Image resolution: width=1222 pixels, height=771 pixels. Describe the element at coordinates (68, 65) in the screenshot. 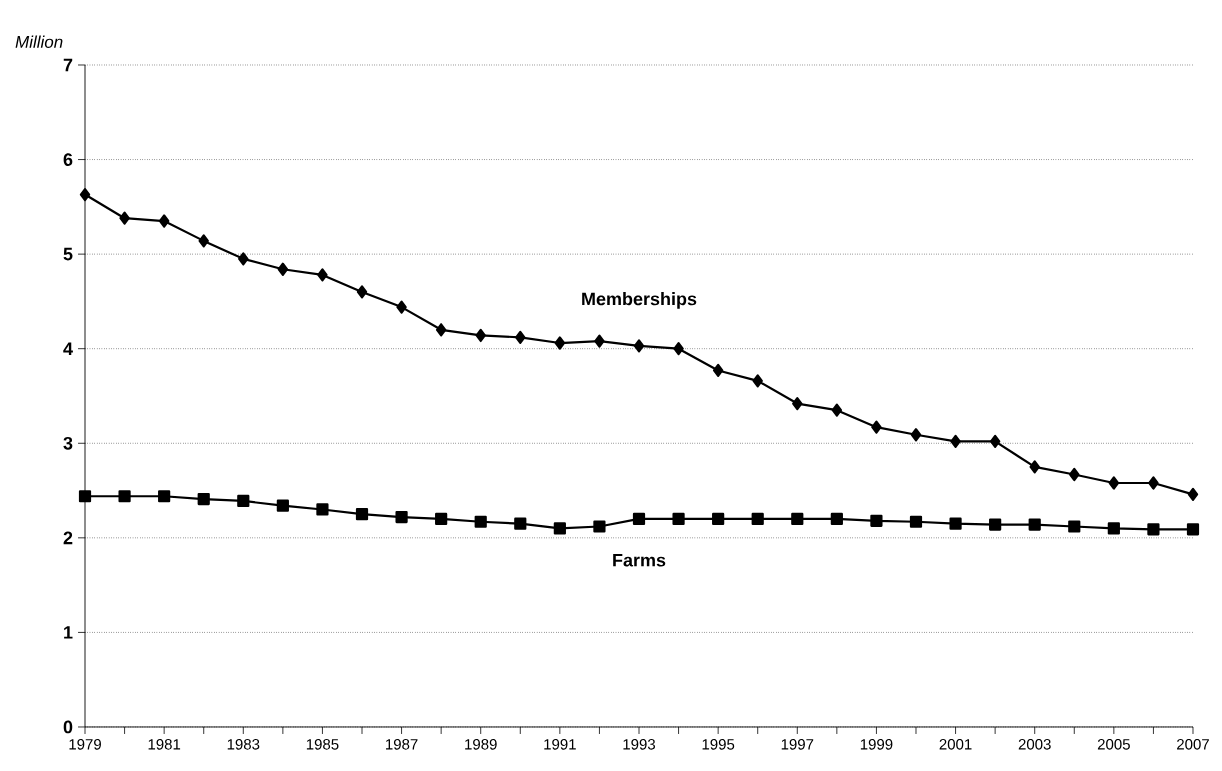

I see `y-tick-label: 7` at that location.